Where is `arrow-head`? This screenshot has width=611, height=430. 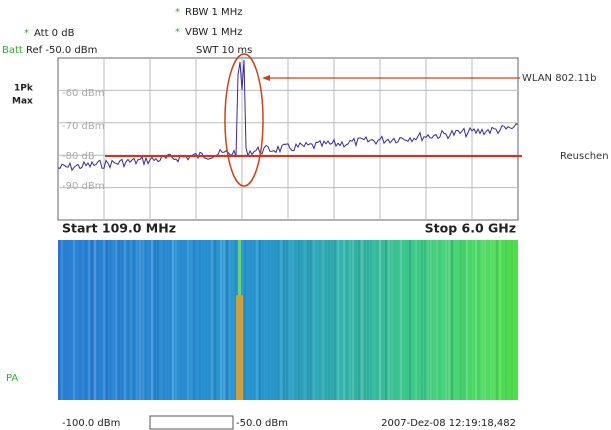 arrow-head is located at coordinates (266, 78).